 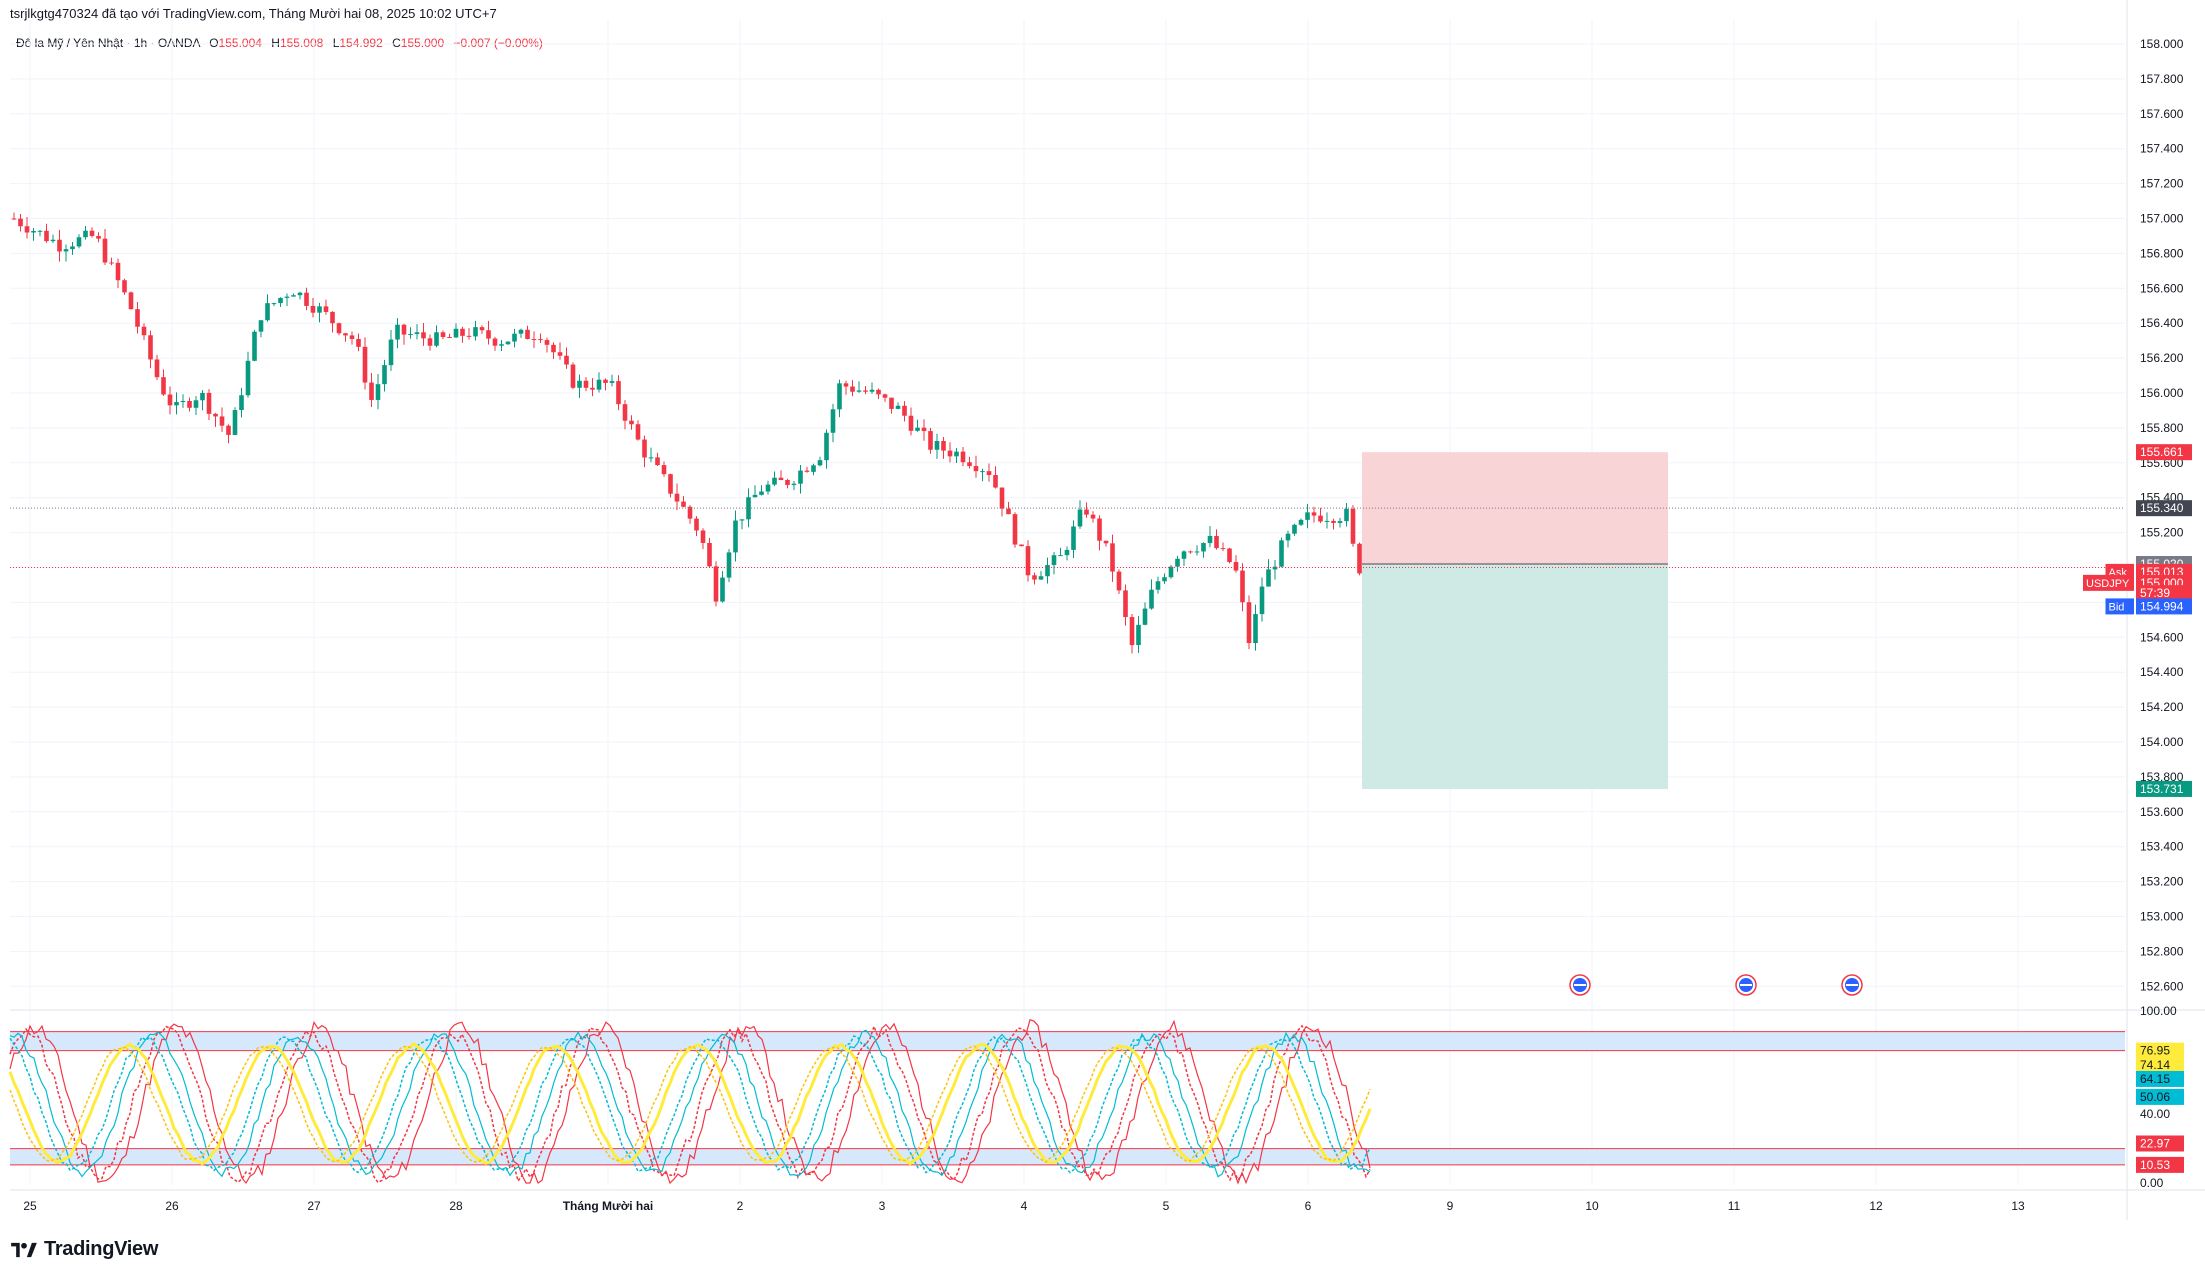 I want to click on price-tick-label: 152.800, so click(x=2162, y=951).